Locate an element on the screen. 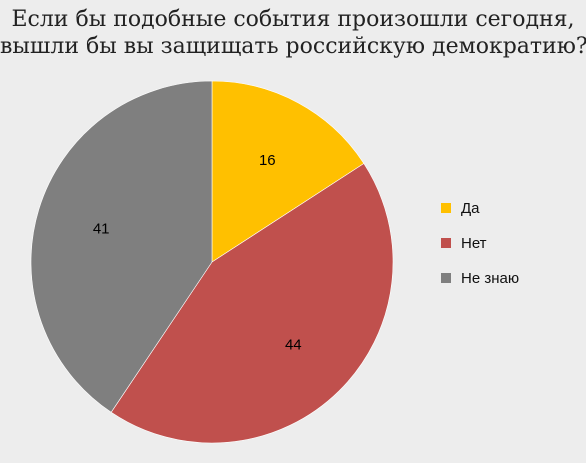 The image size is (586, 463). legend-label-ne-znayu: Не знаю is located at coordinates (490, 278).